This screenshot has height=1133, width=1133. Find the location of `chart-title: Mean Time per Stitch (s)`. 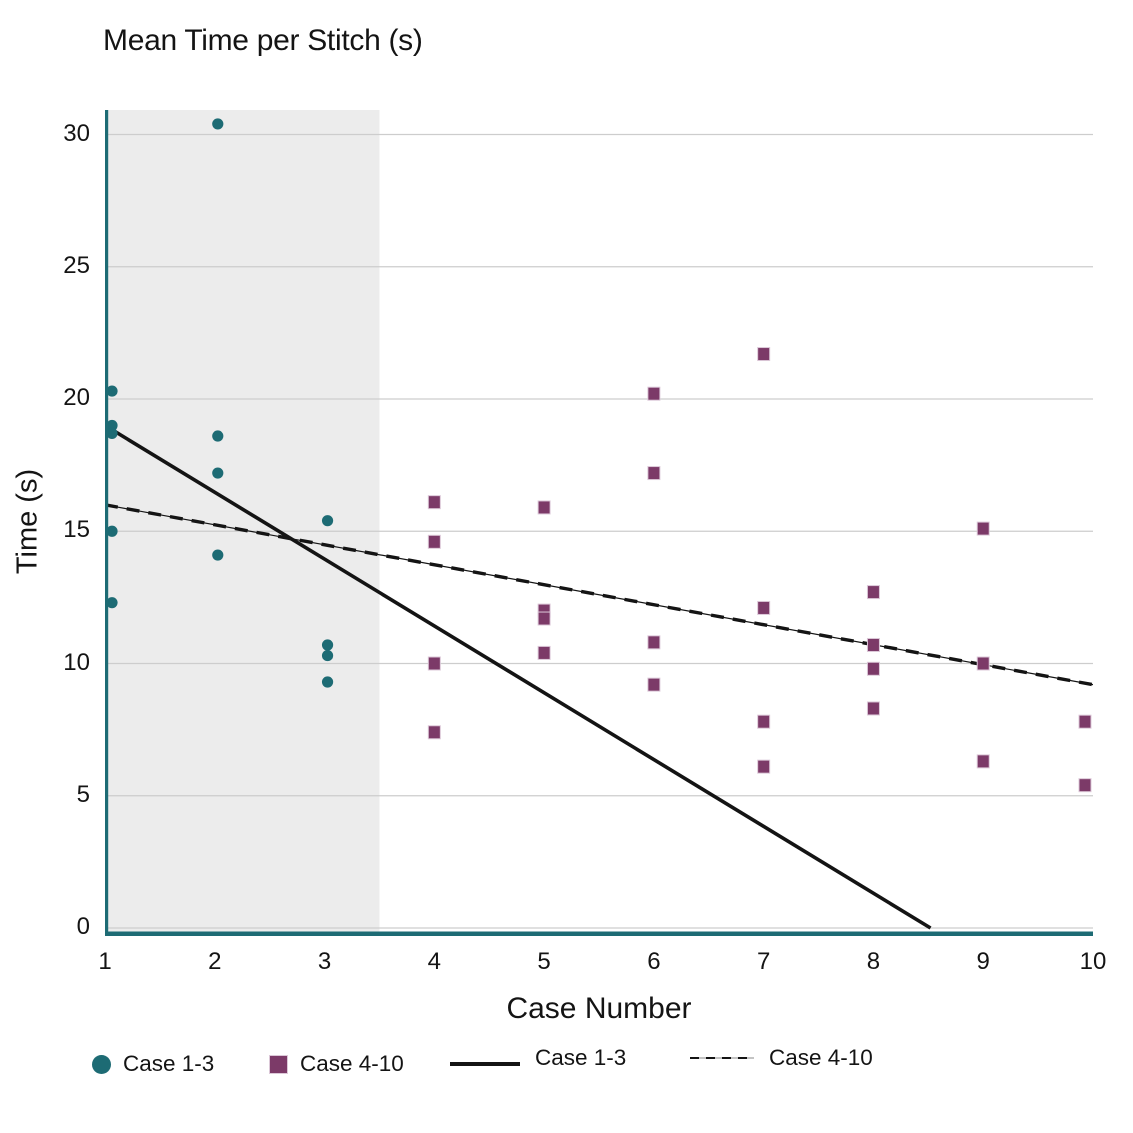

chart-title: Mean Time per Stitch (s) is located at coordinates (263, 40).